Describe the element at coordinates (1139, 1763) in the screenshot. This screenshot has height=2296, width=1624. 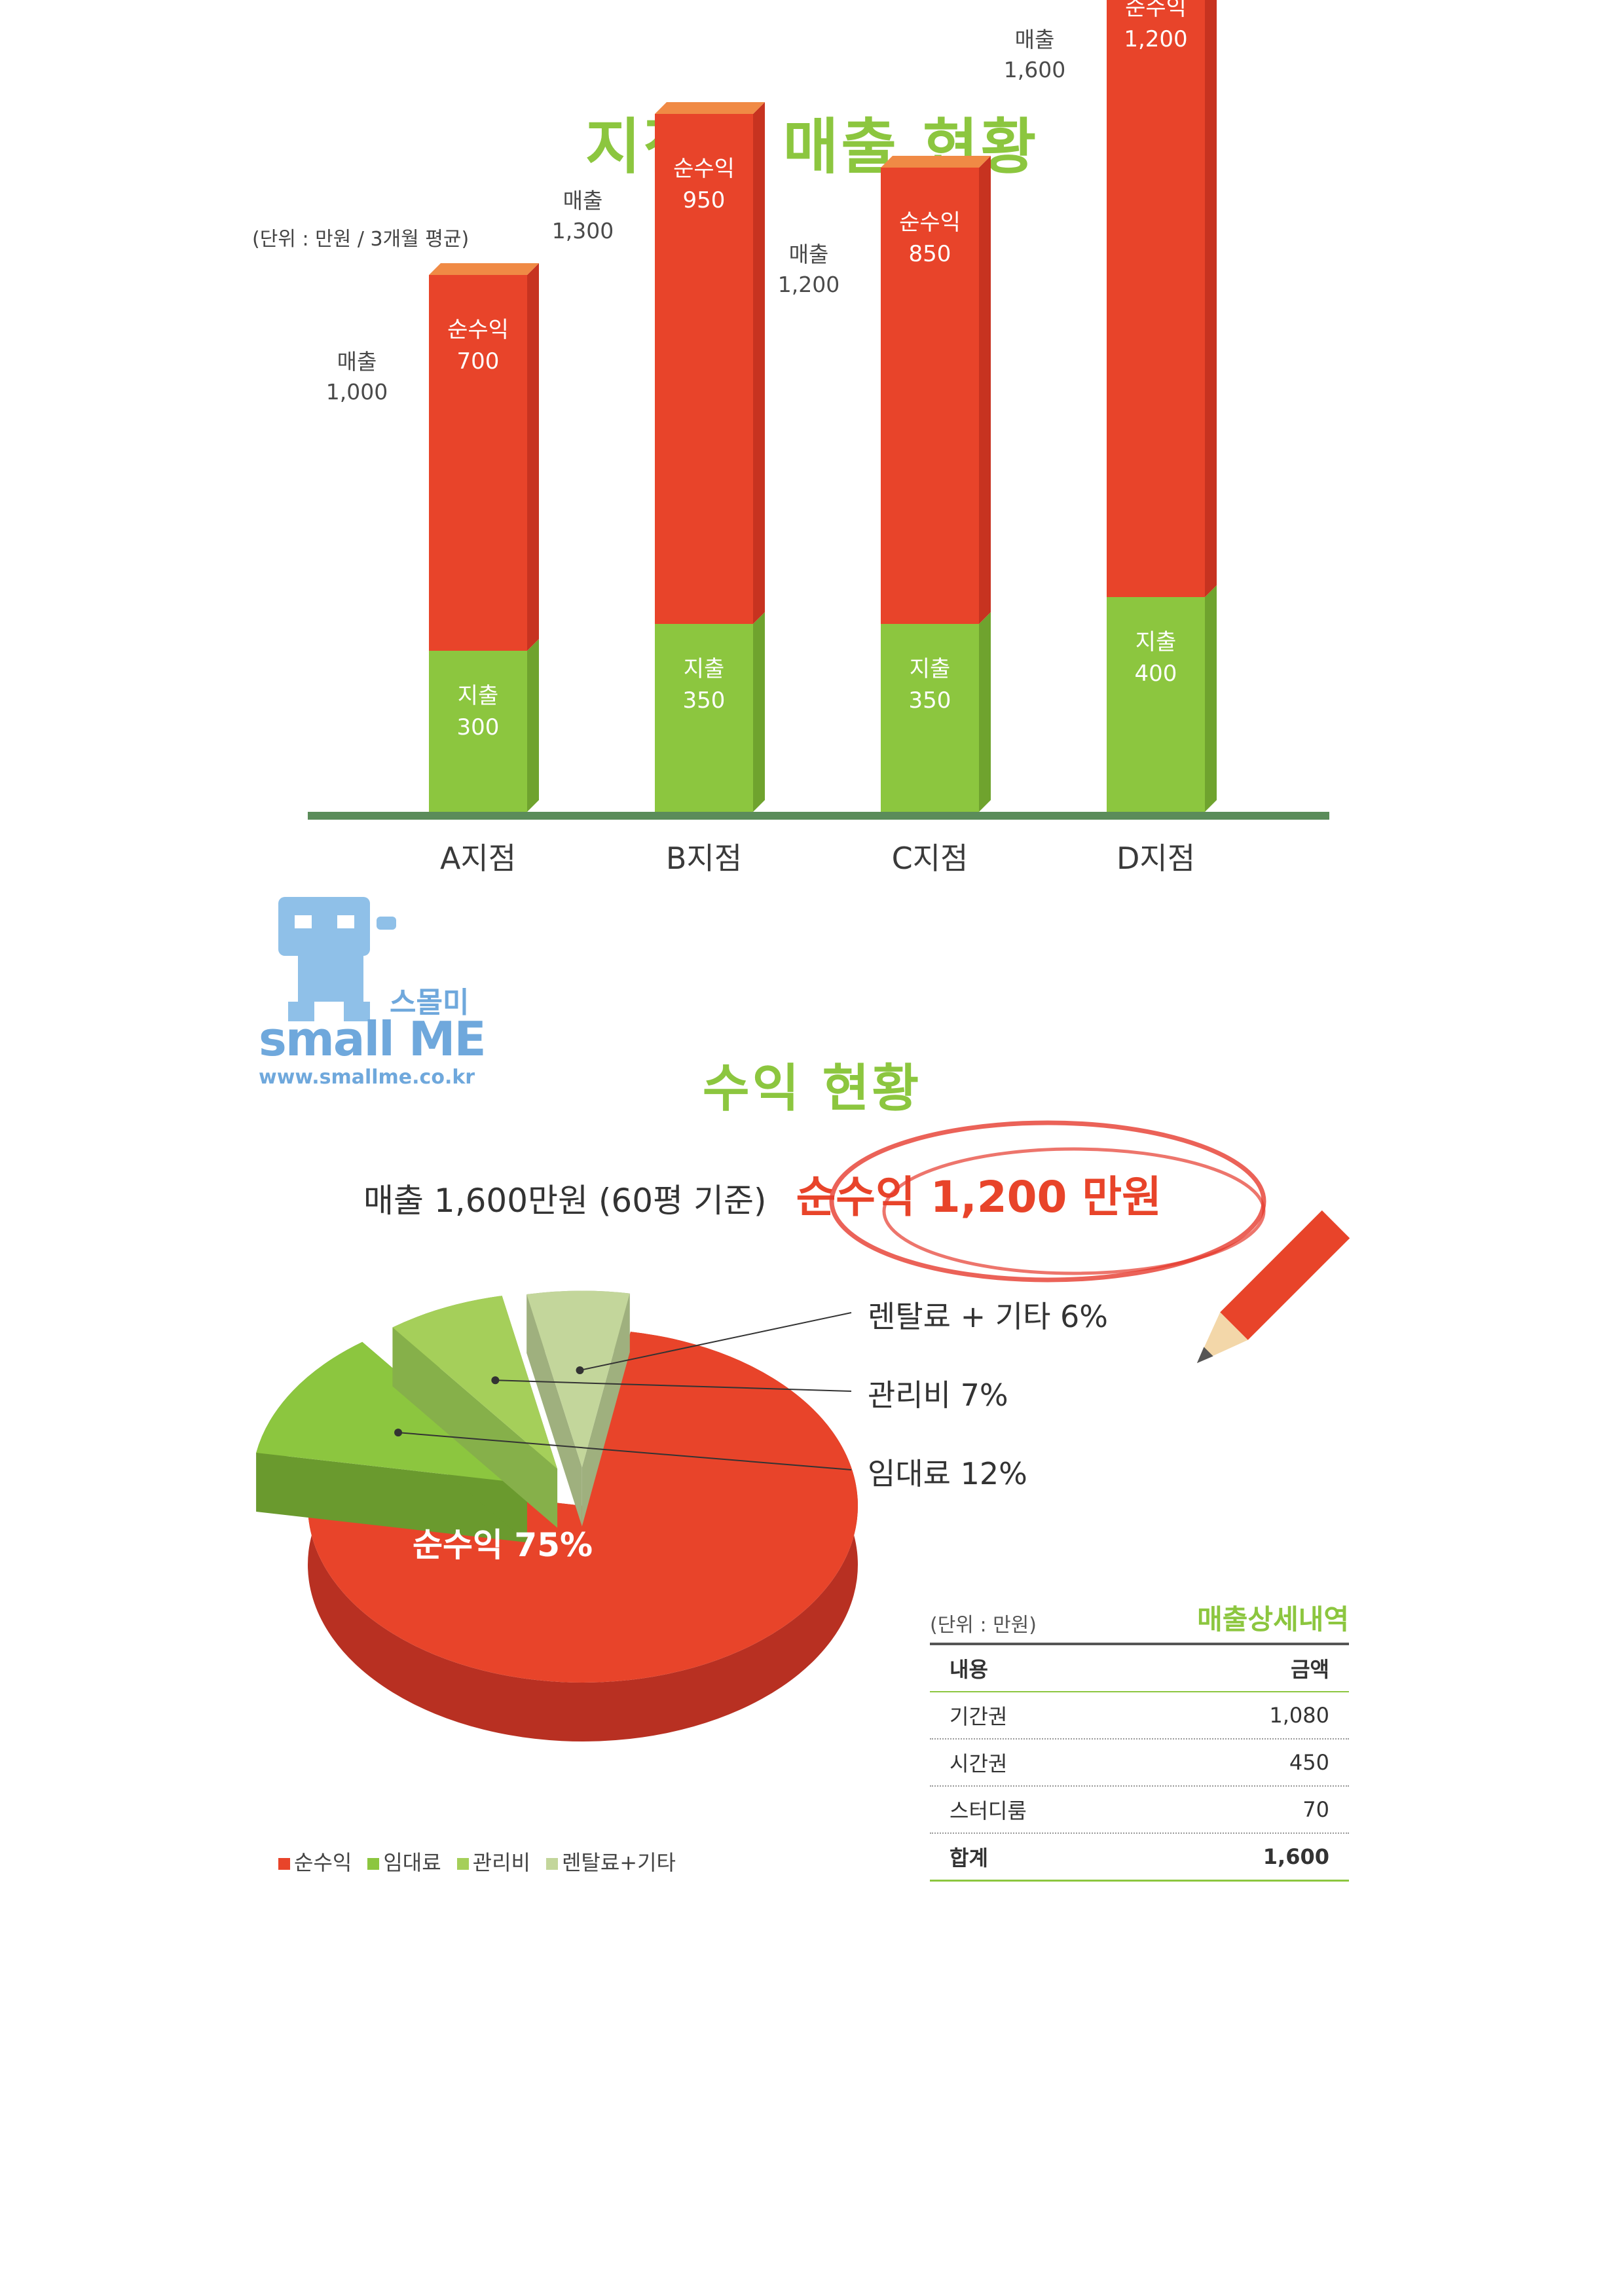
I see `table-row: 시간권 450` at that location.